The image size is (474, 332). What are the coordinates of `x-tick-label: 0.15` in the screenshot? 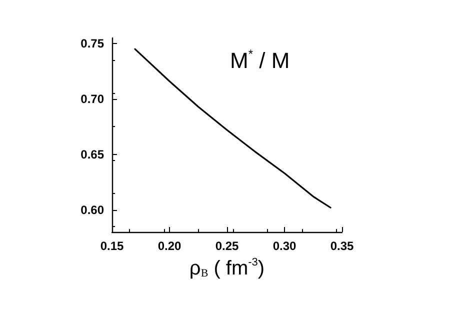 It's located at (112, 246).